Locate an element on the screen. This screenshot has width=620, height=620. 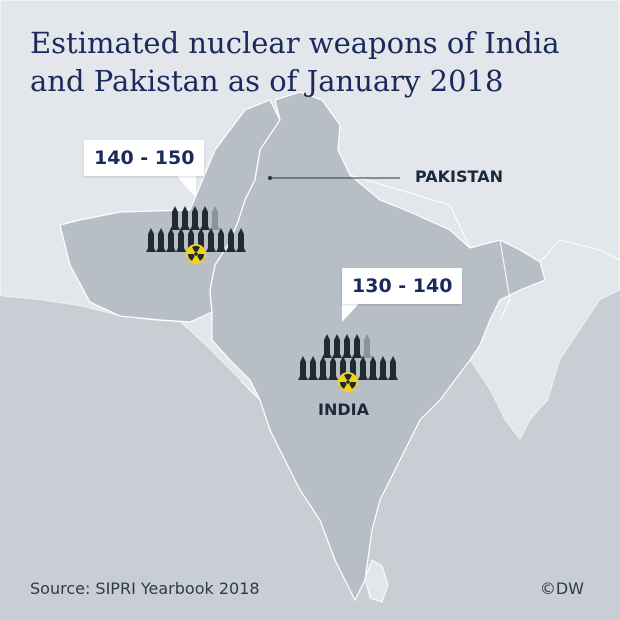
india-warhead-count: 130 - 140 is located at coordinates (402, 286).